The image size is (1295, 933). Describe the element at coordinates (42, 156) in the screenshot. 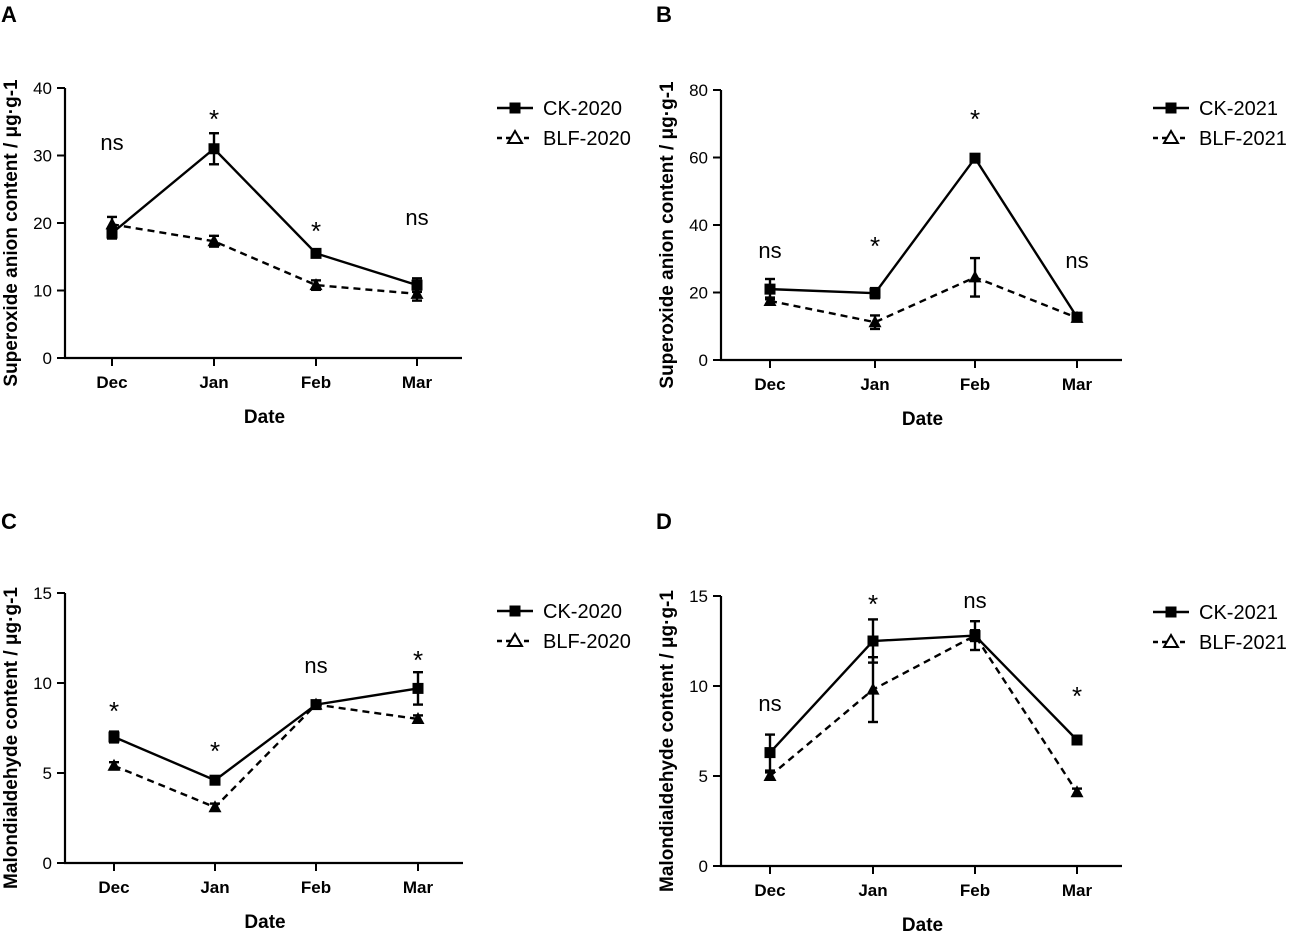

I see `y-tick-label: 30` at that location.